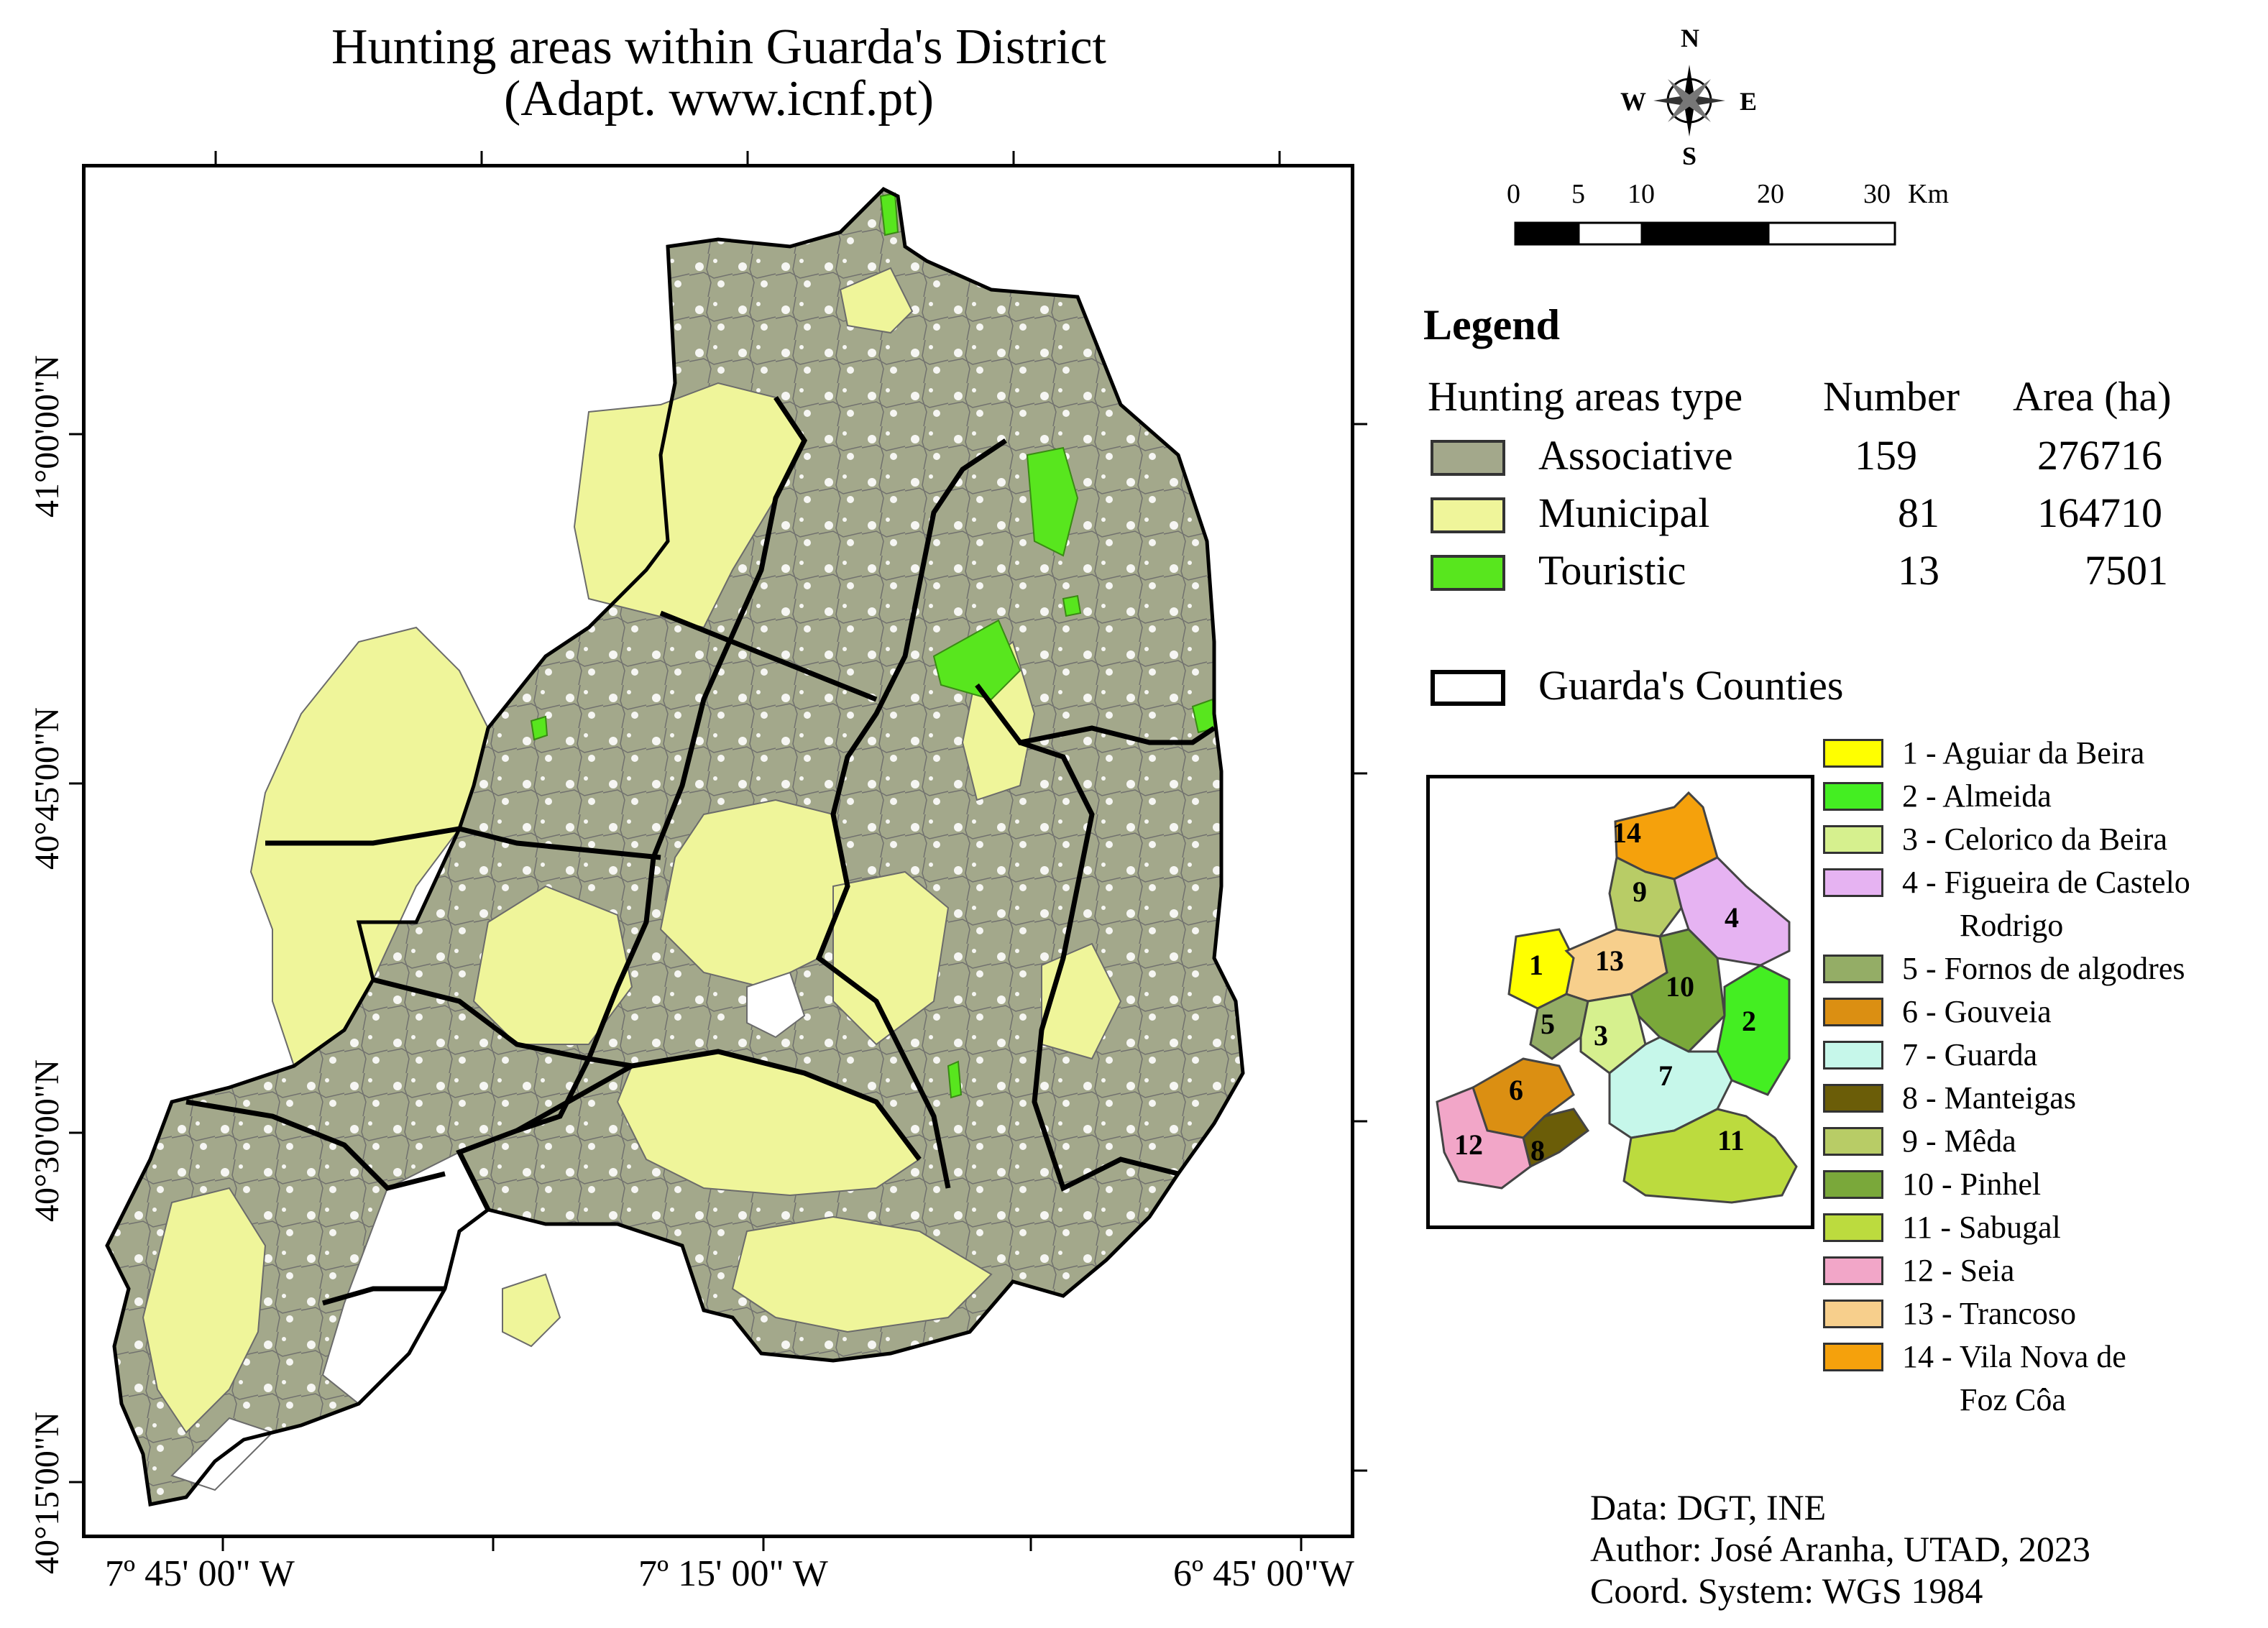  What do you see at coordinates (2046, 882) in the screenshot?
I see `county-label-4: 4 - Figueira de Castelo` at bounding box center [2046, 882].